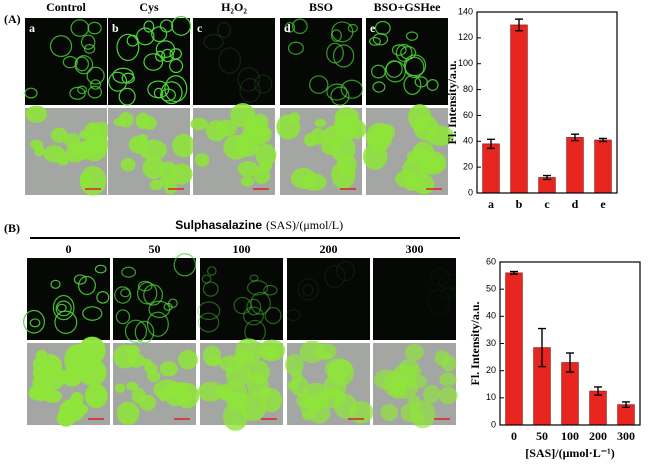  I want to click on x-tick-label: 300, so click(626, 436).